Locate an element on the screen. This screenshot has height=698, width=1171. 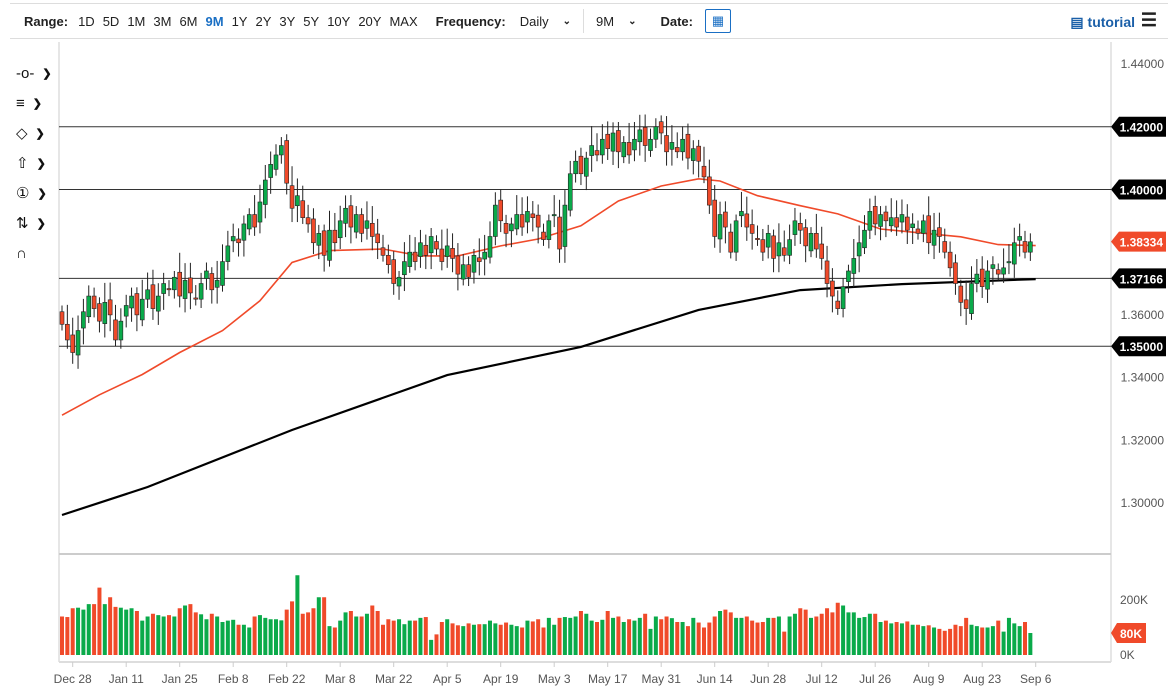
range-1m: 1M is located at coordinates (136, 21).